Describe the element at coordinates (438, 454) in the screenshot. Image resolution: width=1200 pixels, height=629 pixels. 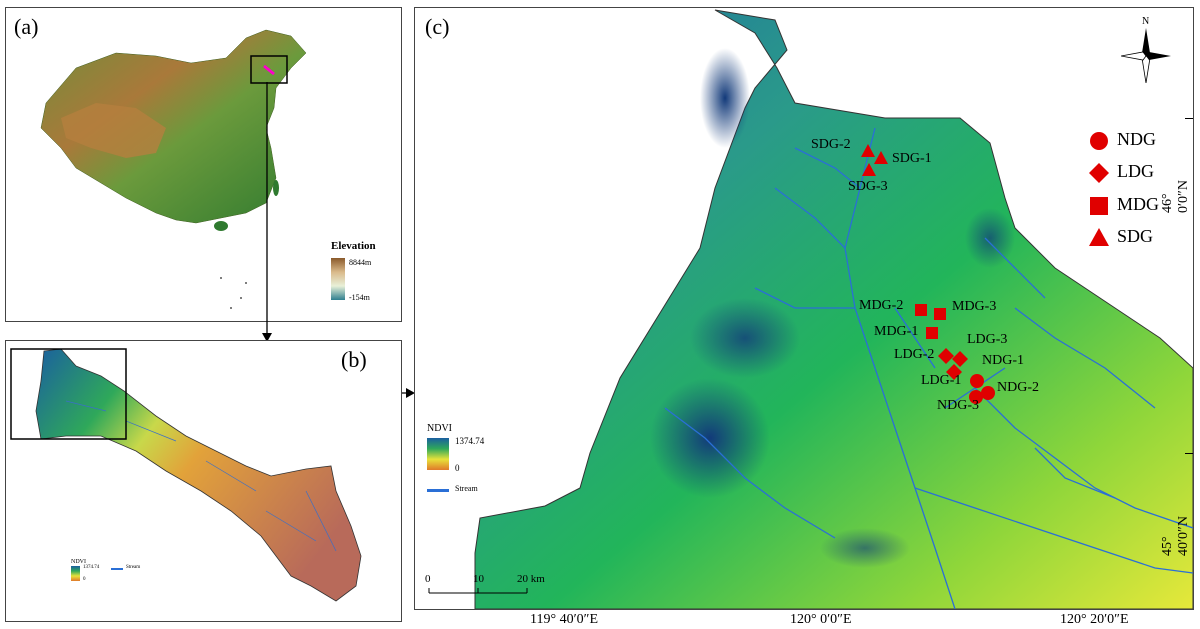
I see `ndvi-legend-c-ramp` at that location.